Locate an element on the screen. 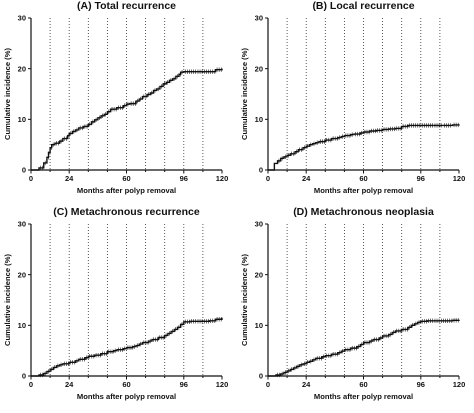  panel-title: (D) Metachronous neoplasia is located at coordinates (363, 212).